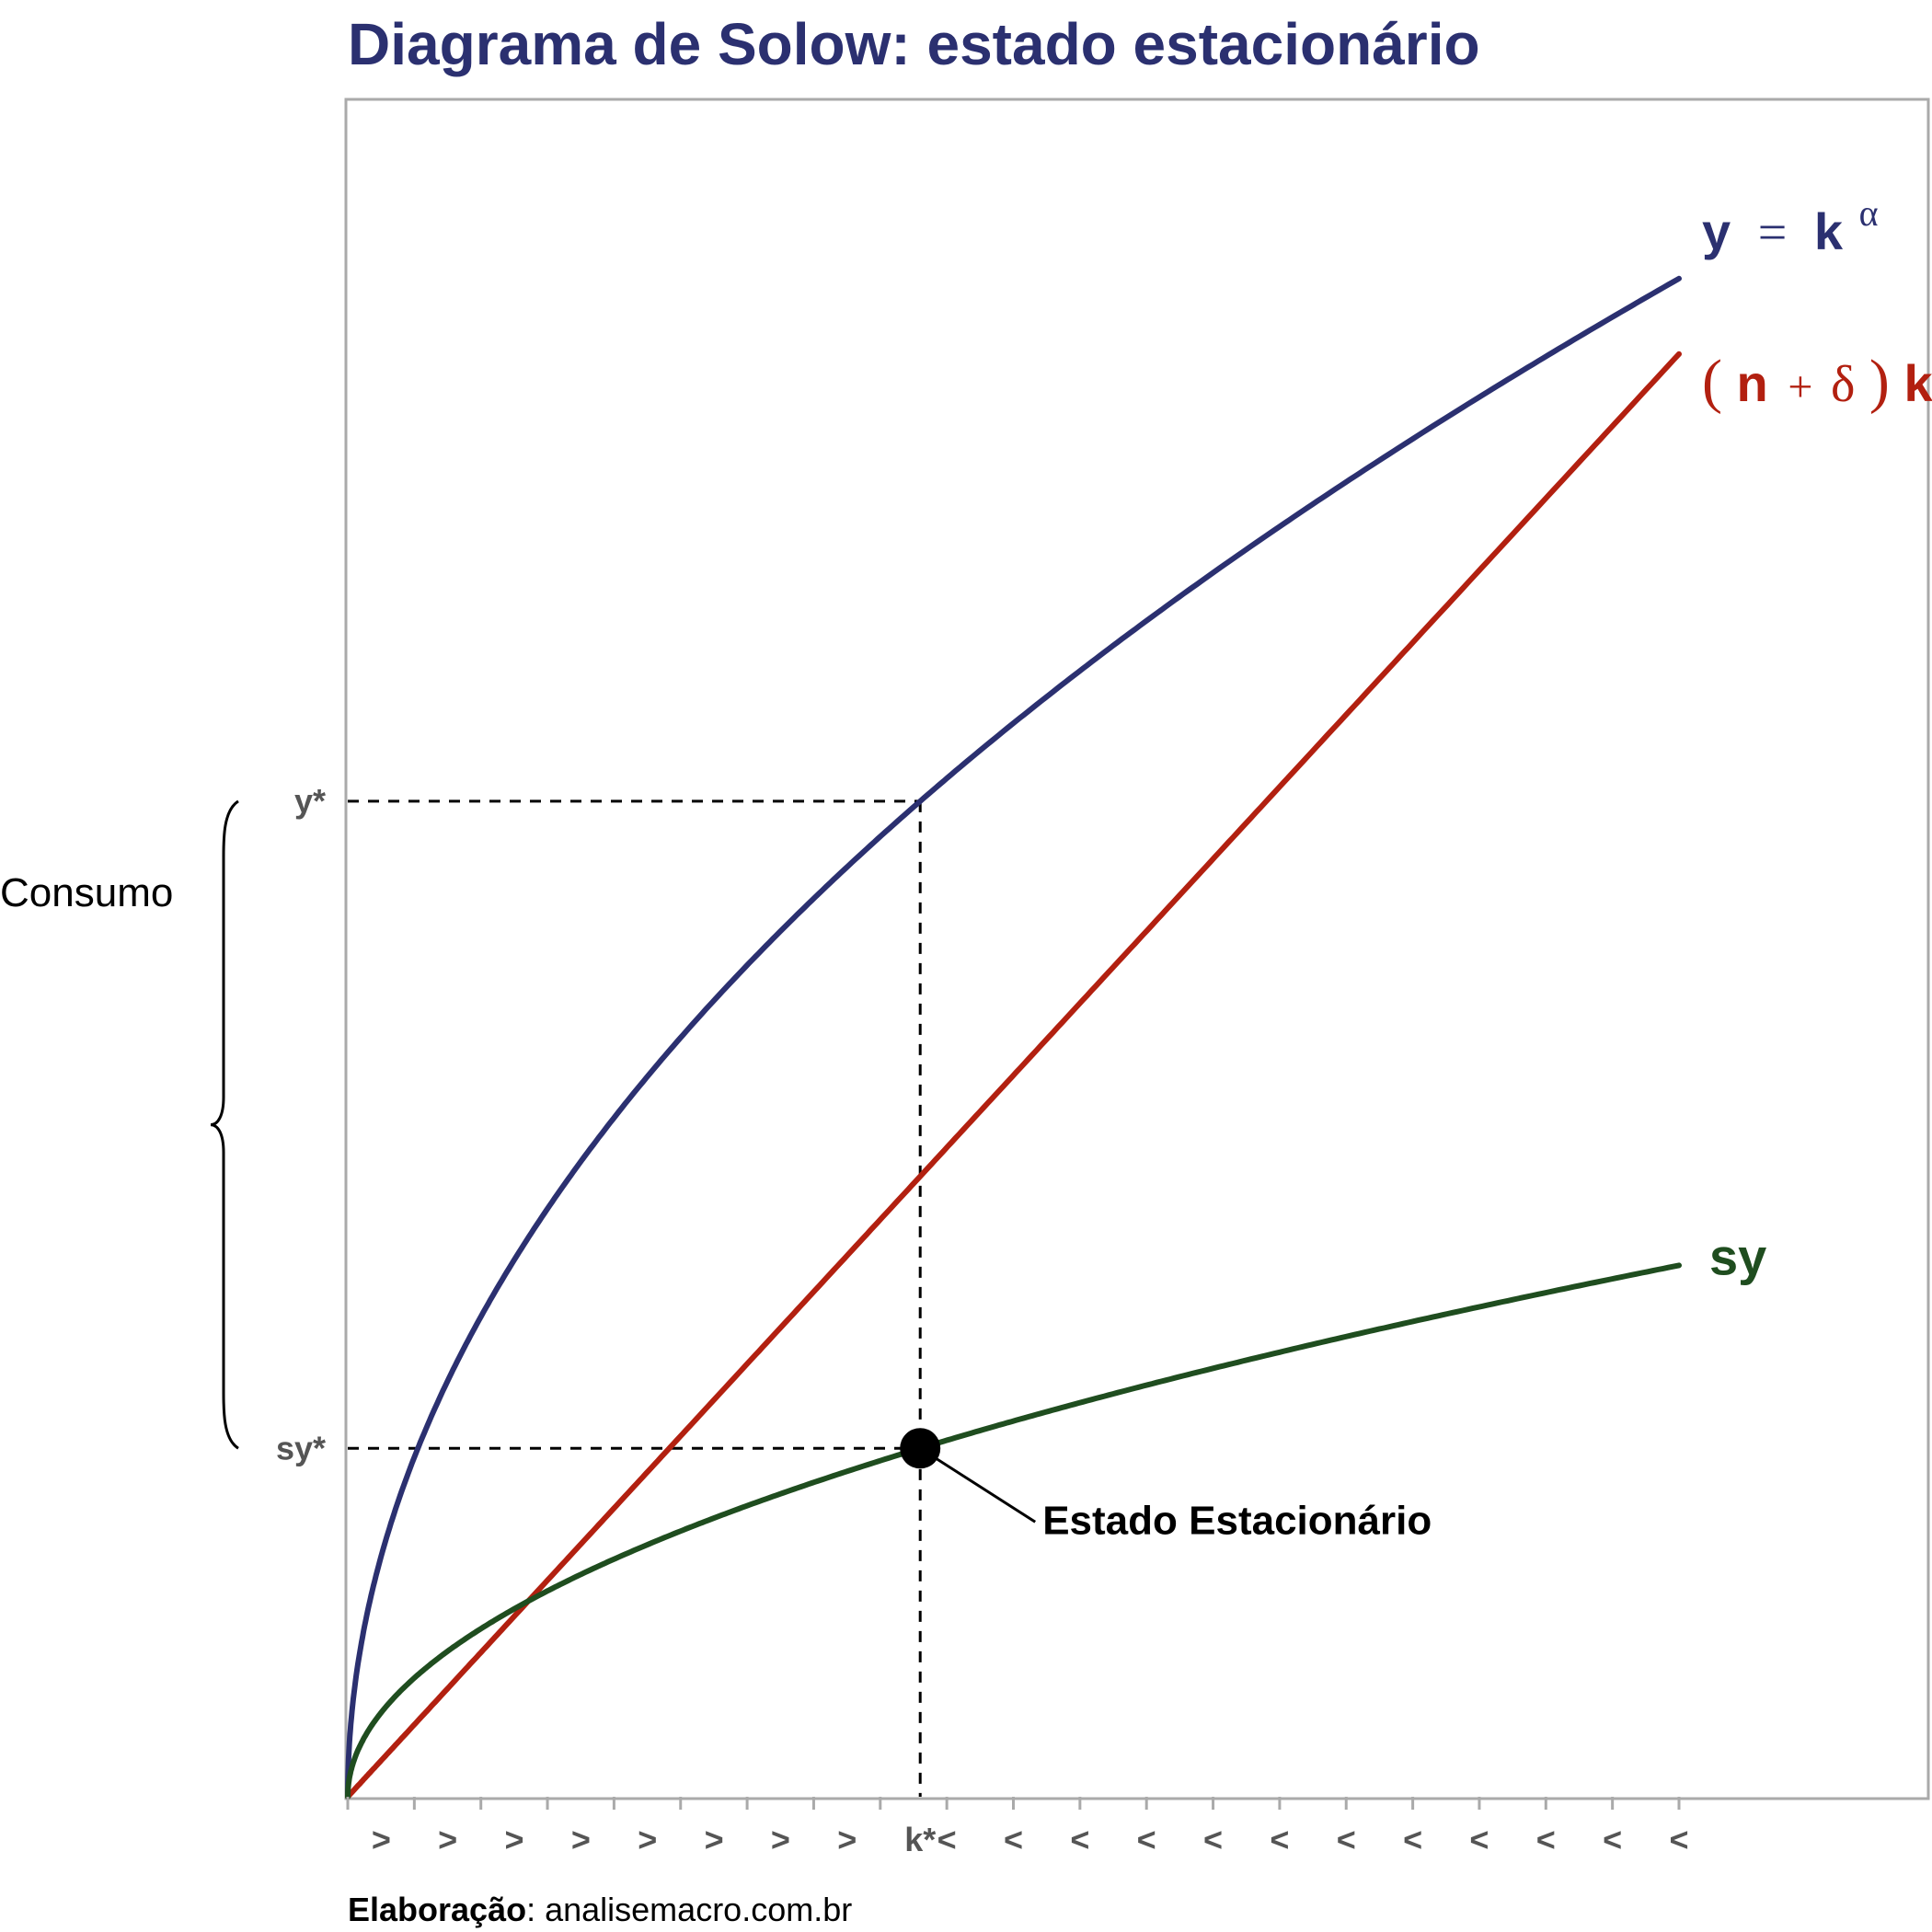 This screenshot has height=1932, width=1932. Describe the element at coordinates (978, 1485) in the screenshot. I see `steady-state-leader` at that location.